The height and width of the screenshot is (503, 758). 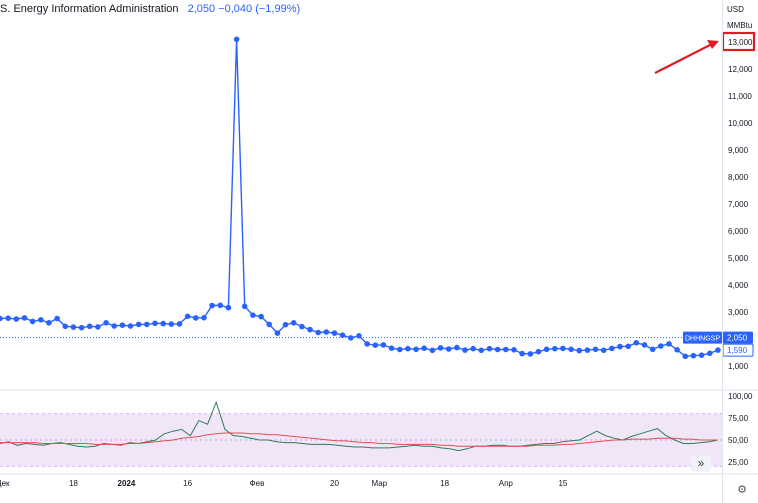 What do you see at coordinates (740, 69) in the screenshot?
I see `y-tick-label: 12,000` at bounding box center [740, 69].